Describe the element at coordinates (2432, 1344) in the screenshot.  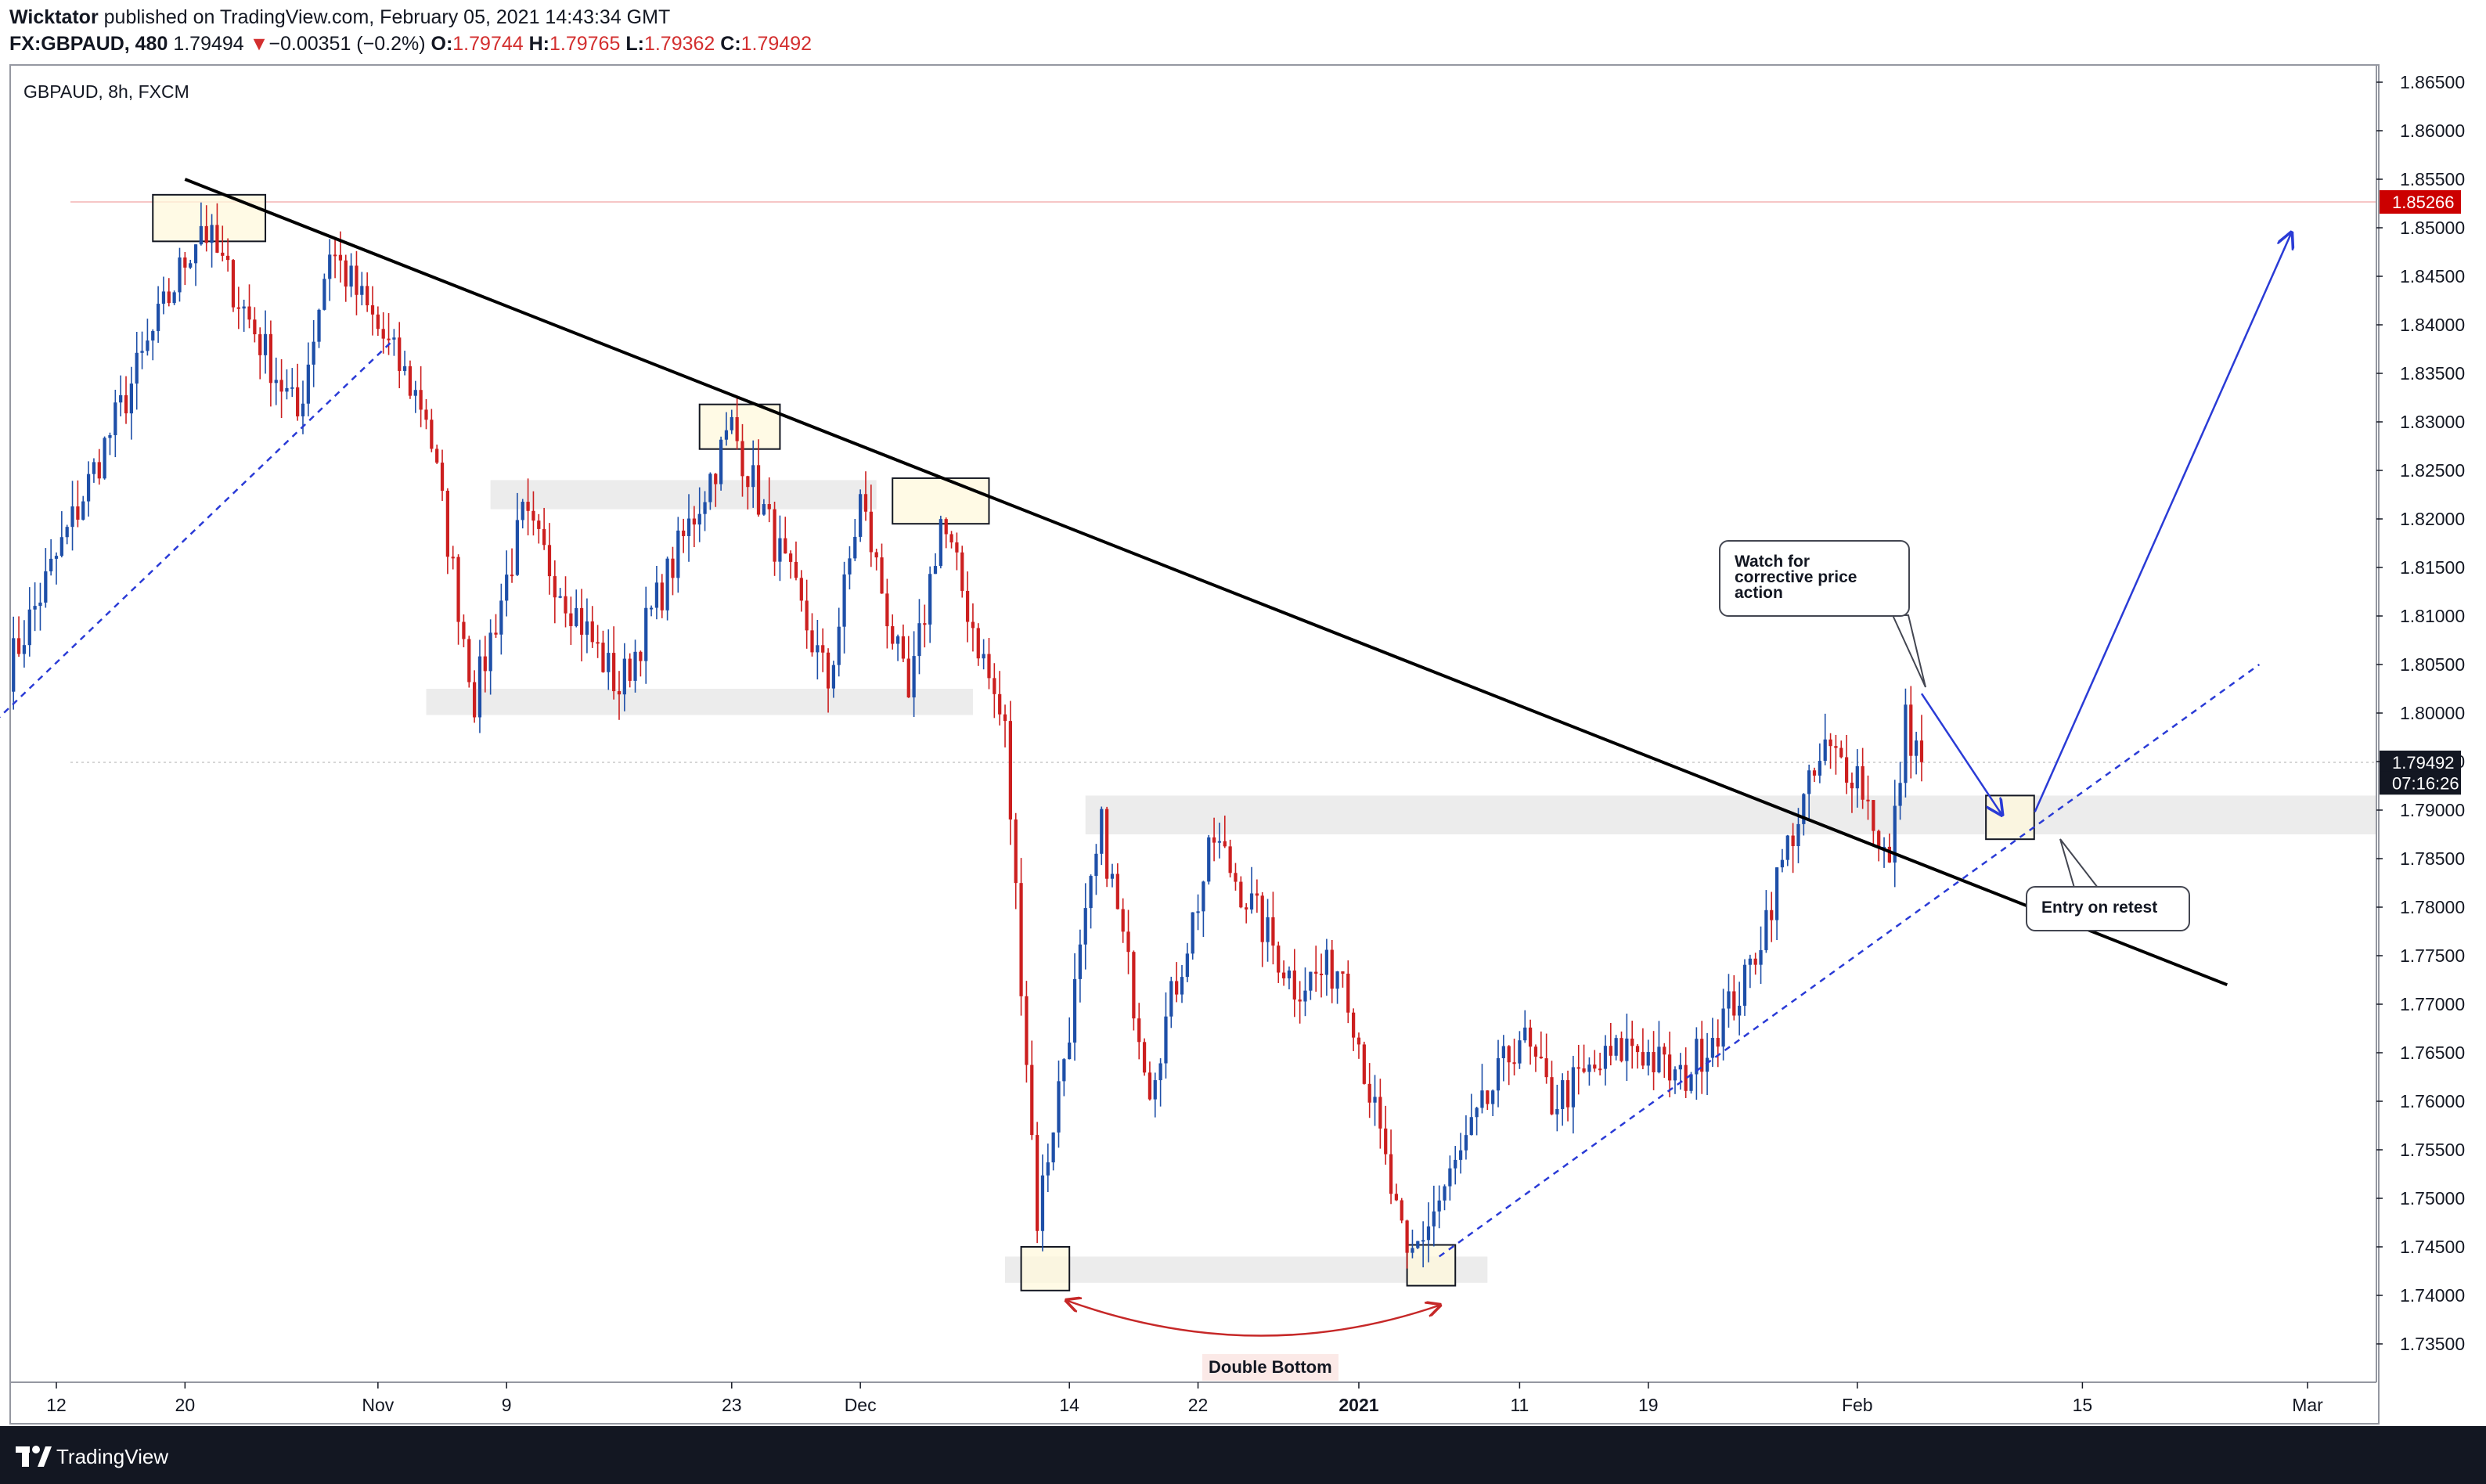
I see `price-tick-label: 1.73500` at that location.